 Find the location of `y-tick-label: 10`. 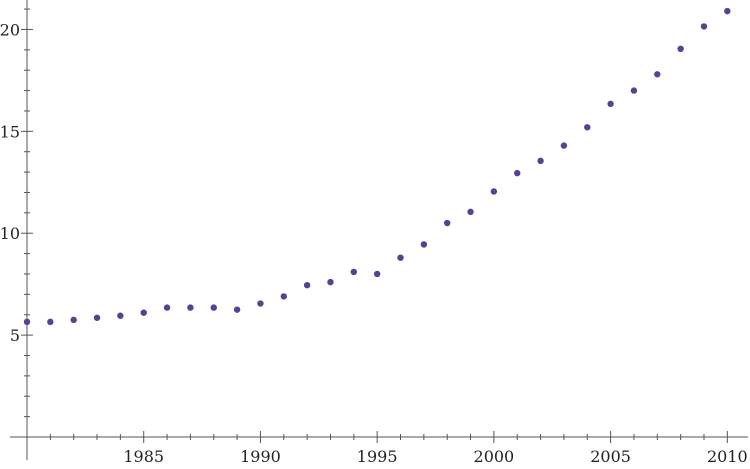

y-tick-label: 10 is located at coordinates (10, 233).